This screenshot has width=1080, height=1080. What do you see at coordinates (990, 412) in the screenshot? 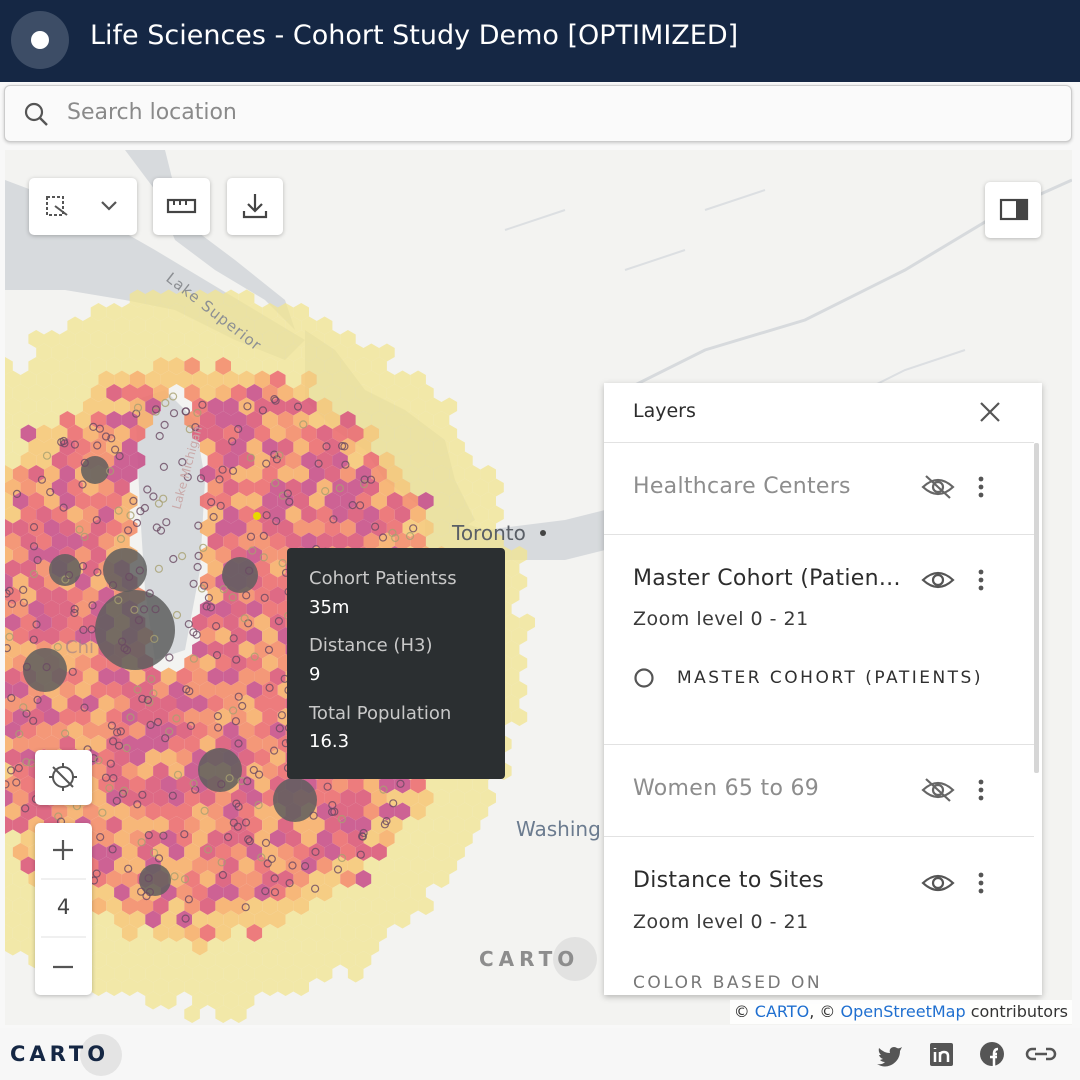
I see `close-button` at bounding box center [990, 412].